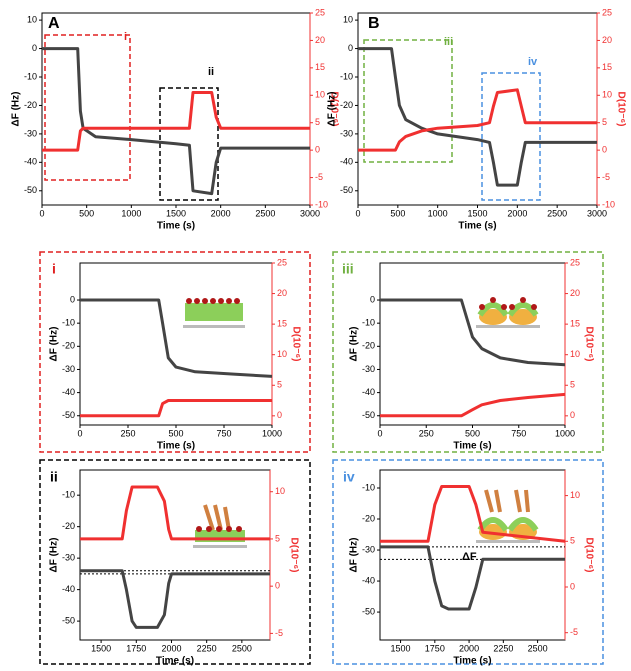 This screenshot has width=631, height=671. I want to click on x-tick-label: 2500, so click(242, 648).